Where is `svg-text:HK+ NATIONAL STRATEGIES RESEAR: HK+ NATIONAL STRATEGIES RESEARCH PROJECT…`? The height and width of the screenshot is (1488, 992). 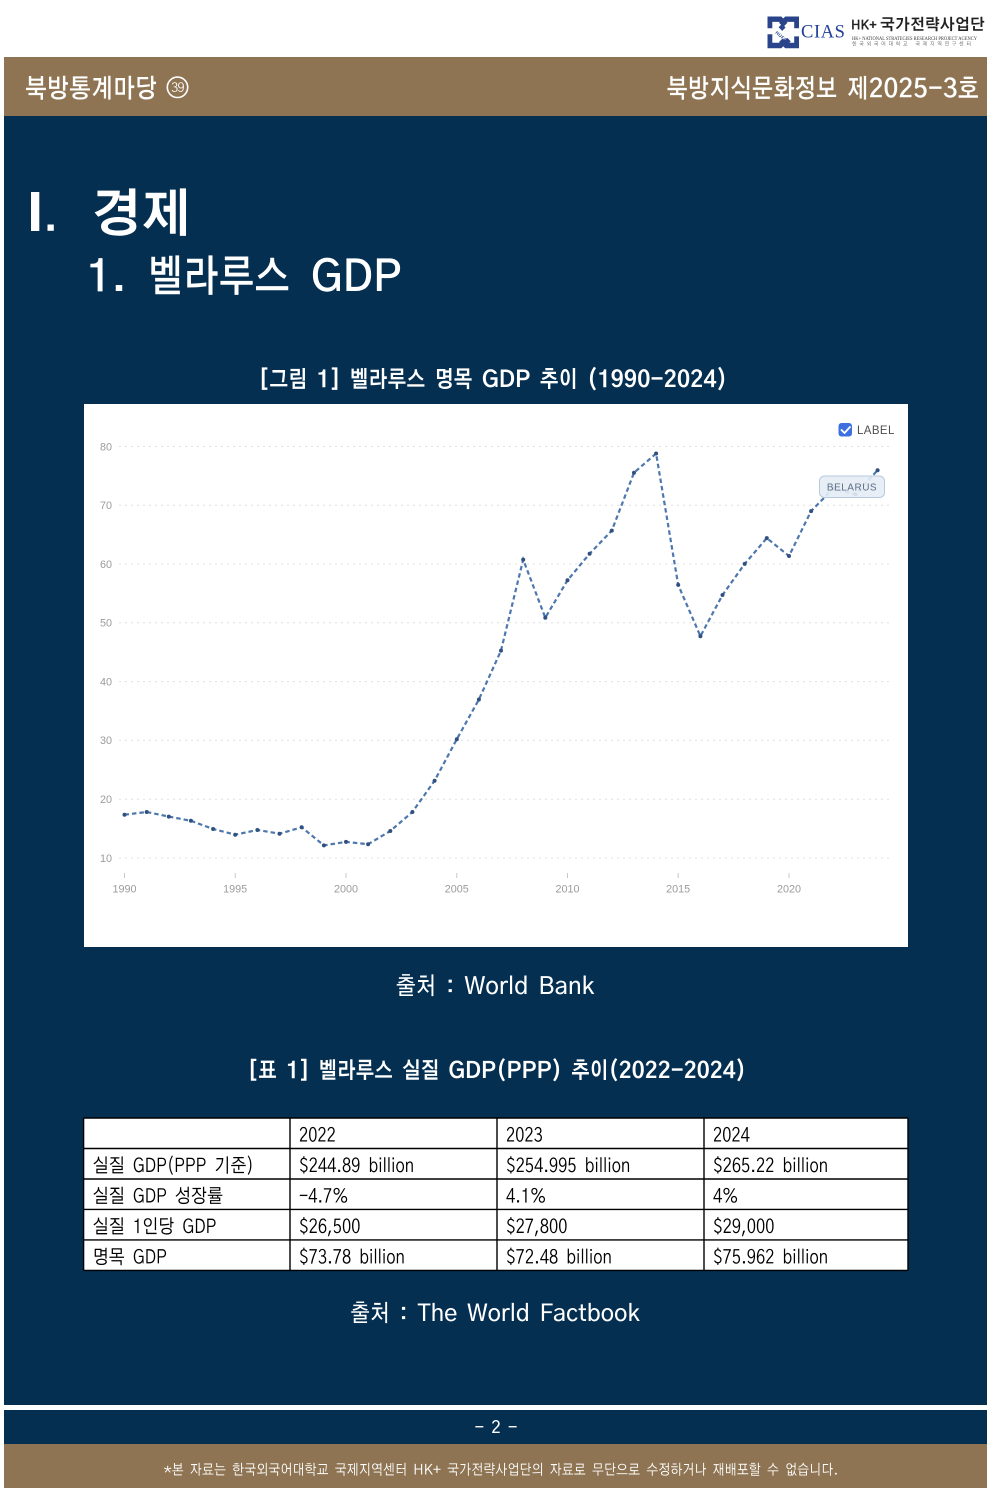
svg-text:HK+ NATIONAL STRATEGIES RESEAR: HK+ NATIONAL STRATEGIES RESEARCH PROJECT… is located at coordinates (914, 39).